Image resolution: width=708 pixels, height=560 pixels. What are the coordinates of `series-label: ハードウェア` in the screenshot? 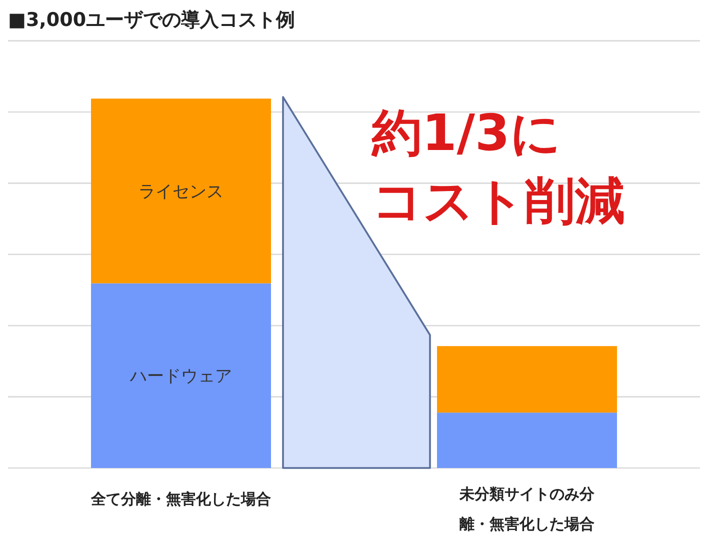 It's located at (180, 376).